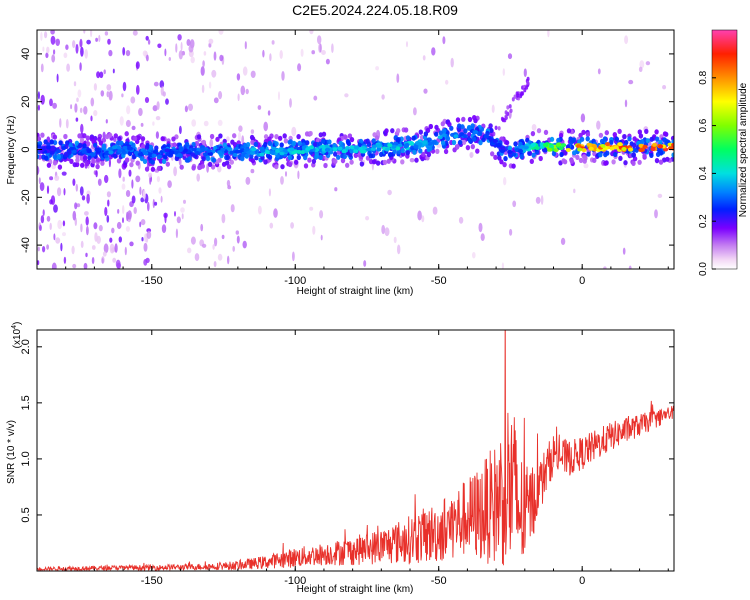  What do you see at coordinates (582, 281) in the screenshot?
I see `spectrogram-x-tick-label: 0` at bounding box center [582, 281].